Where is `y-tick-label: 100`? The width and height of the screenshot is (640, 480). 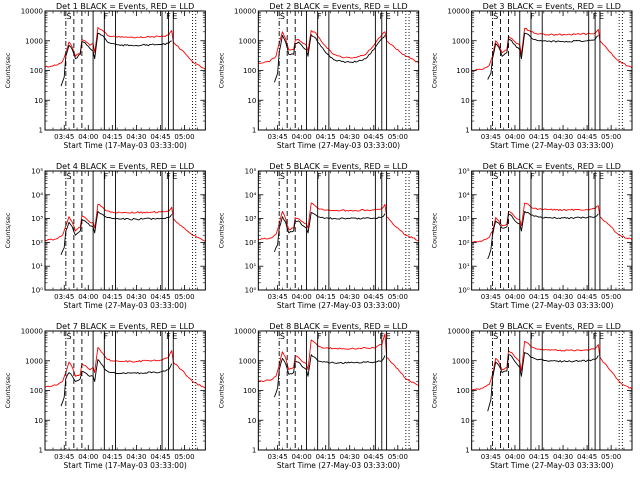 y-tick-label: 100 is located at coordinates (249, 391).